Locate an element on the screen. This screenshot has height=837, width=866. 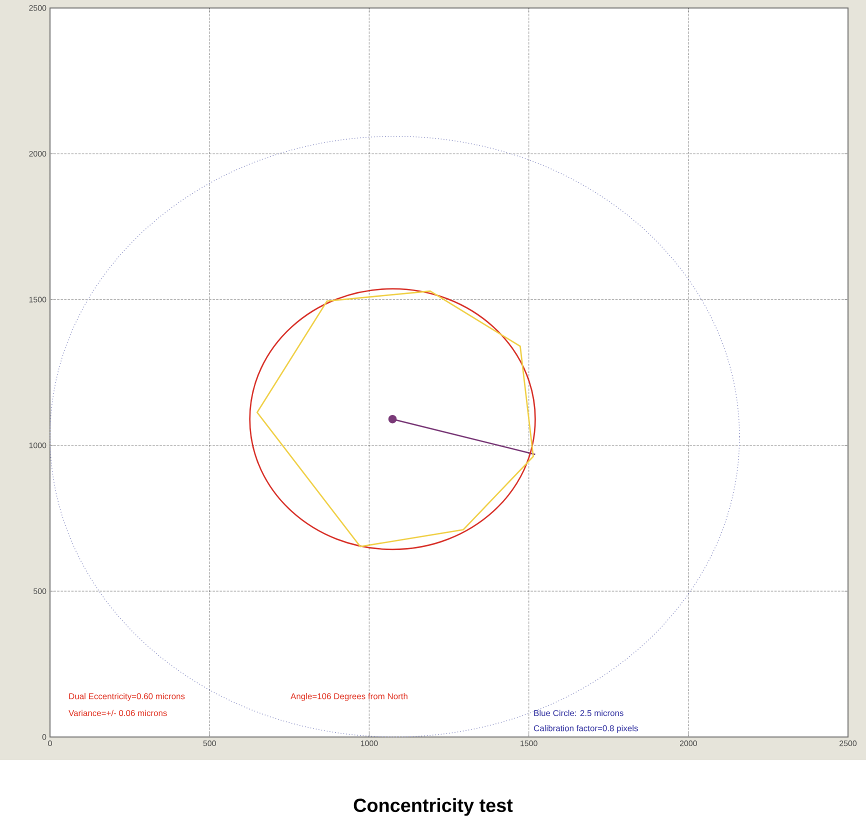
annotation: Blue Circle: 2.5 microns is located at coordinates (579, 713).